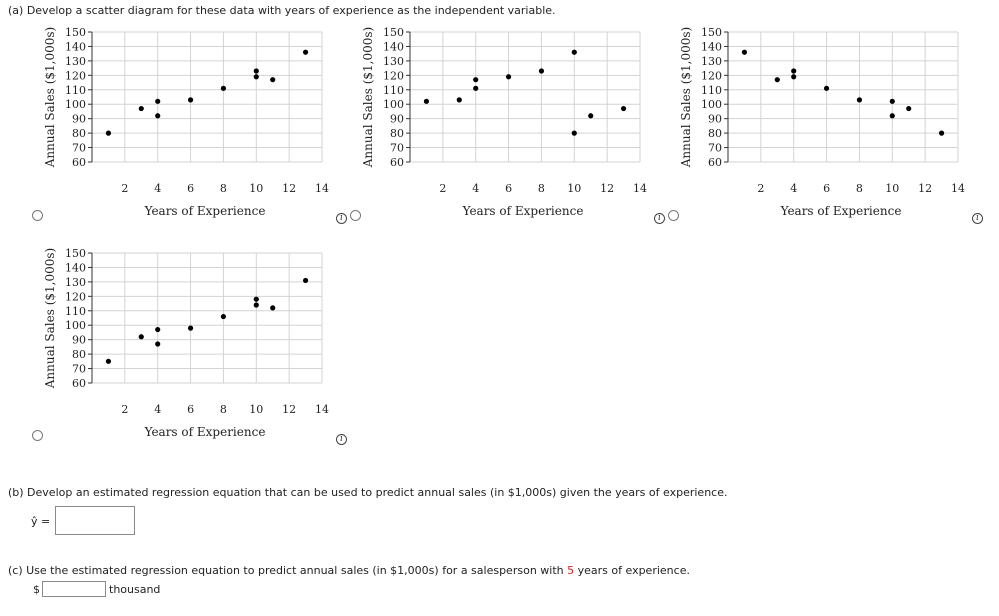  Describe the element at coordinates (37, 435) in the screenshot. I see `option-4-radio` at that location.